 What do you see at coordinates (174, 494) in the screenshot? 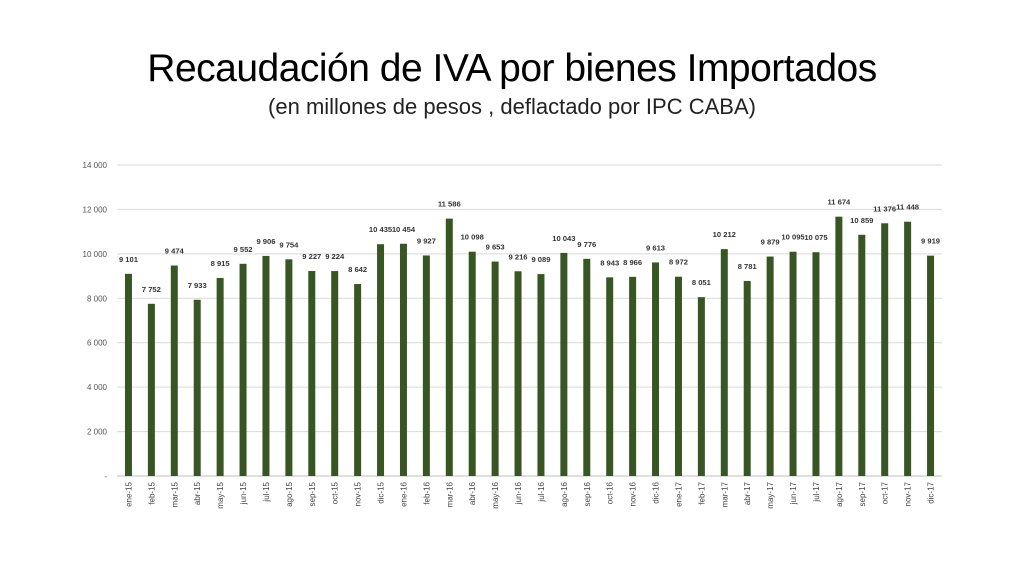
I see `x-tick-label: mar-15` at bounding box center [174, 494].